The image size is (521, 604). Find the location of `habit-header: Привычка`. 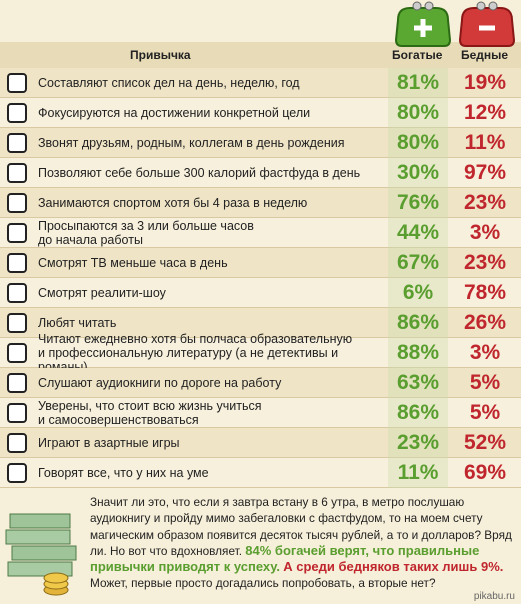

habit-header: Привычка is located at coordinates (160, 55).